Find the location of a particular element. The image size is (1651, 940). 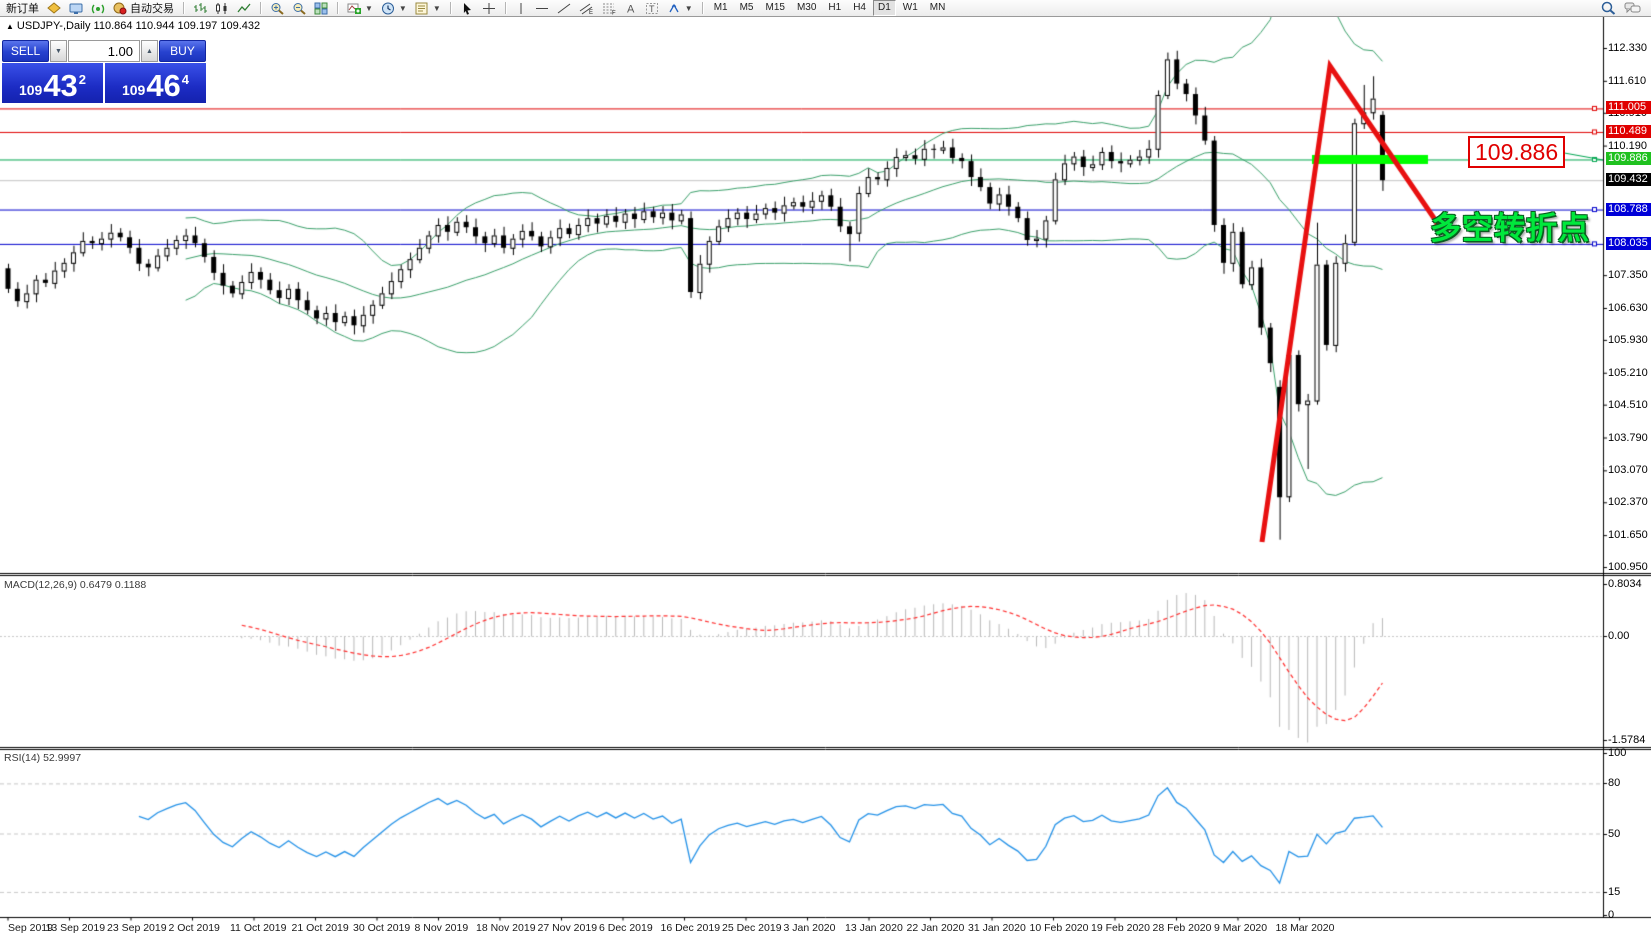

time-axis-label: 9 Mar 2020 is located at coordinates (1241, 928).